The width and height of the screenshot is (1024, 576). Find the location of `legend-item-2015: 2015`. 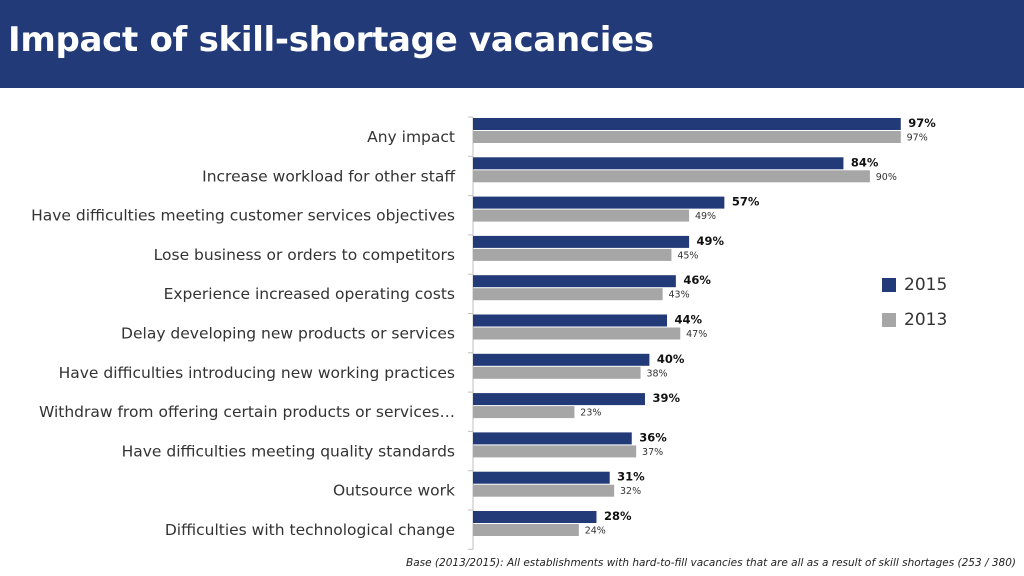

legend-item-2015: 2015 is located at coordinates (914, 285).